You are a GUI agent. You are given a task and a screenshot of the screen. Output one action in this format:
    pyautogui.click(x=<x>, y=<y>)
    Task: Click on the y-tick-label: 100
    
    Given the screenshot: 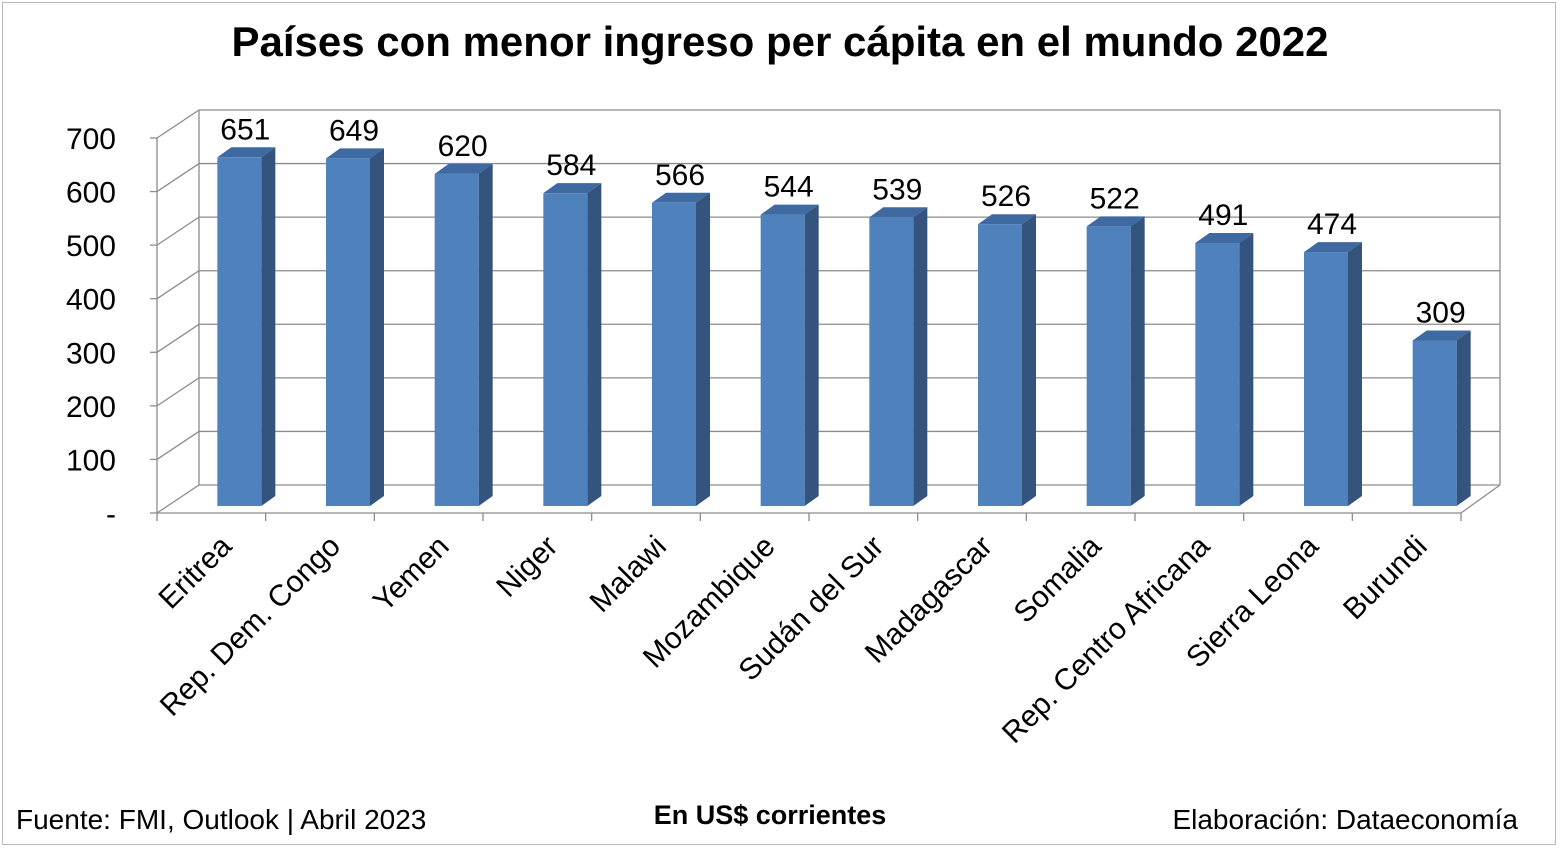 What is the action you would take?
    pyautogui.click(x=91, y=460)
    